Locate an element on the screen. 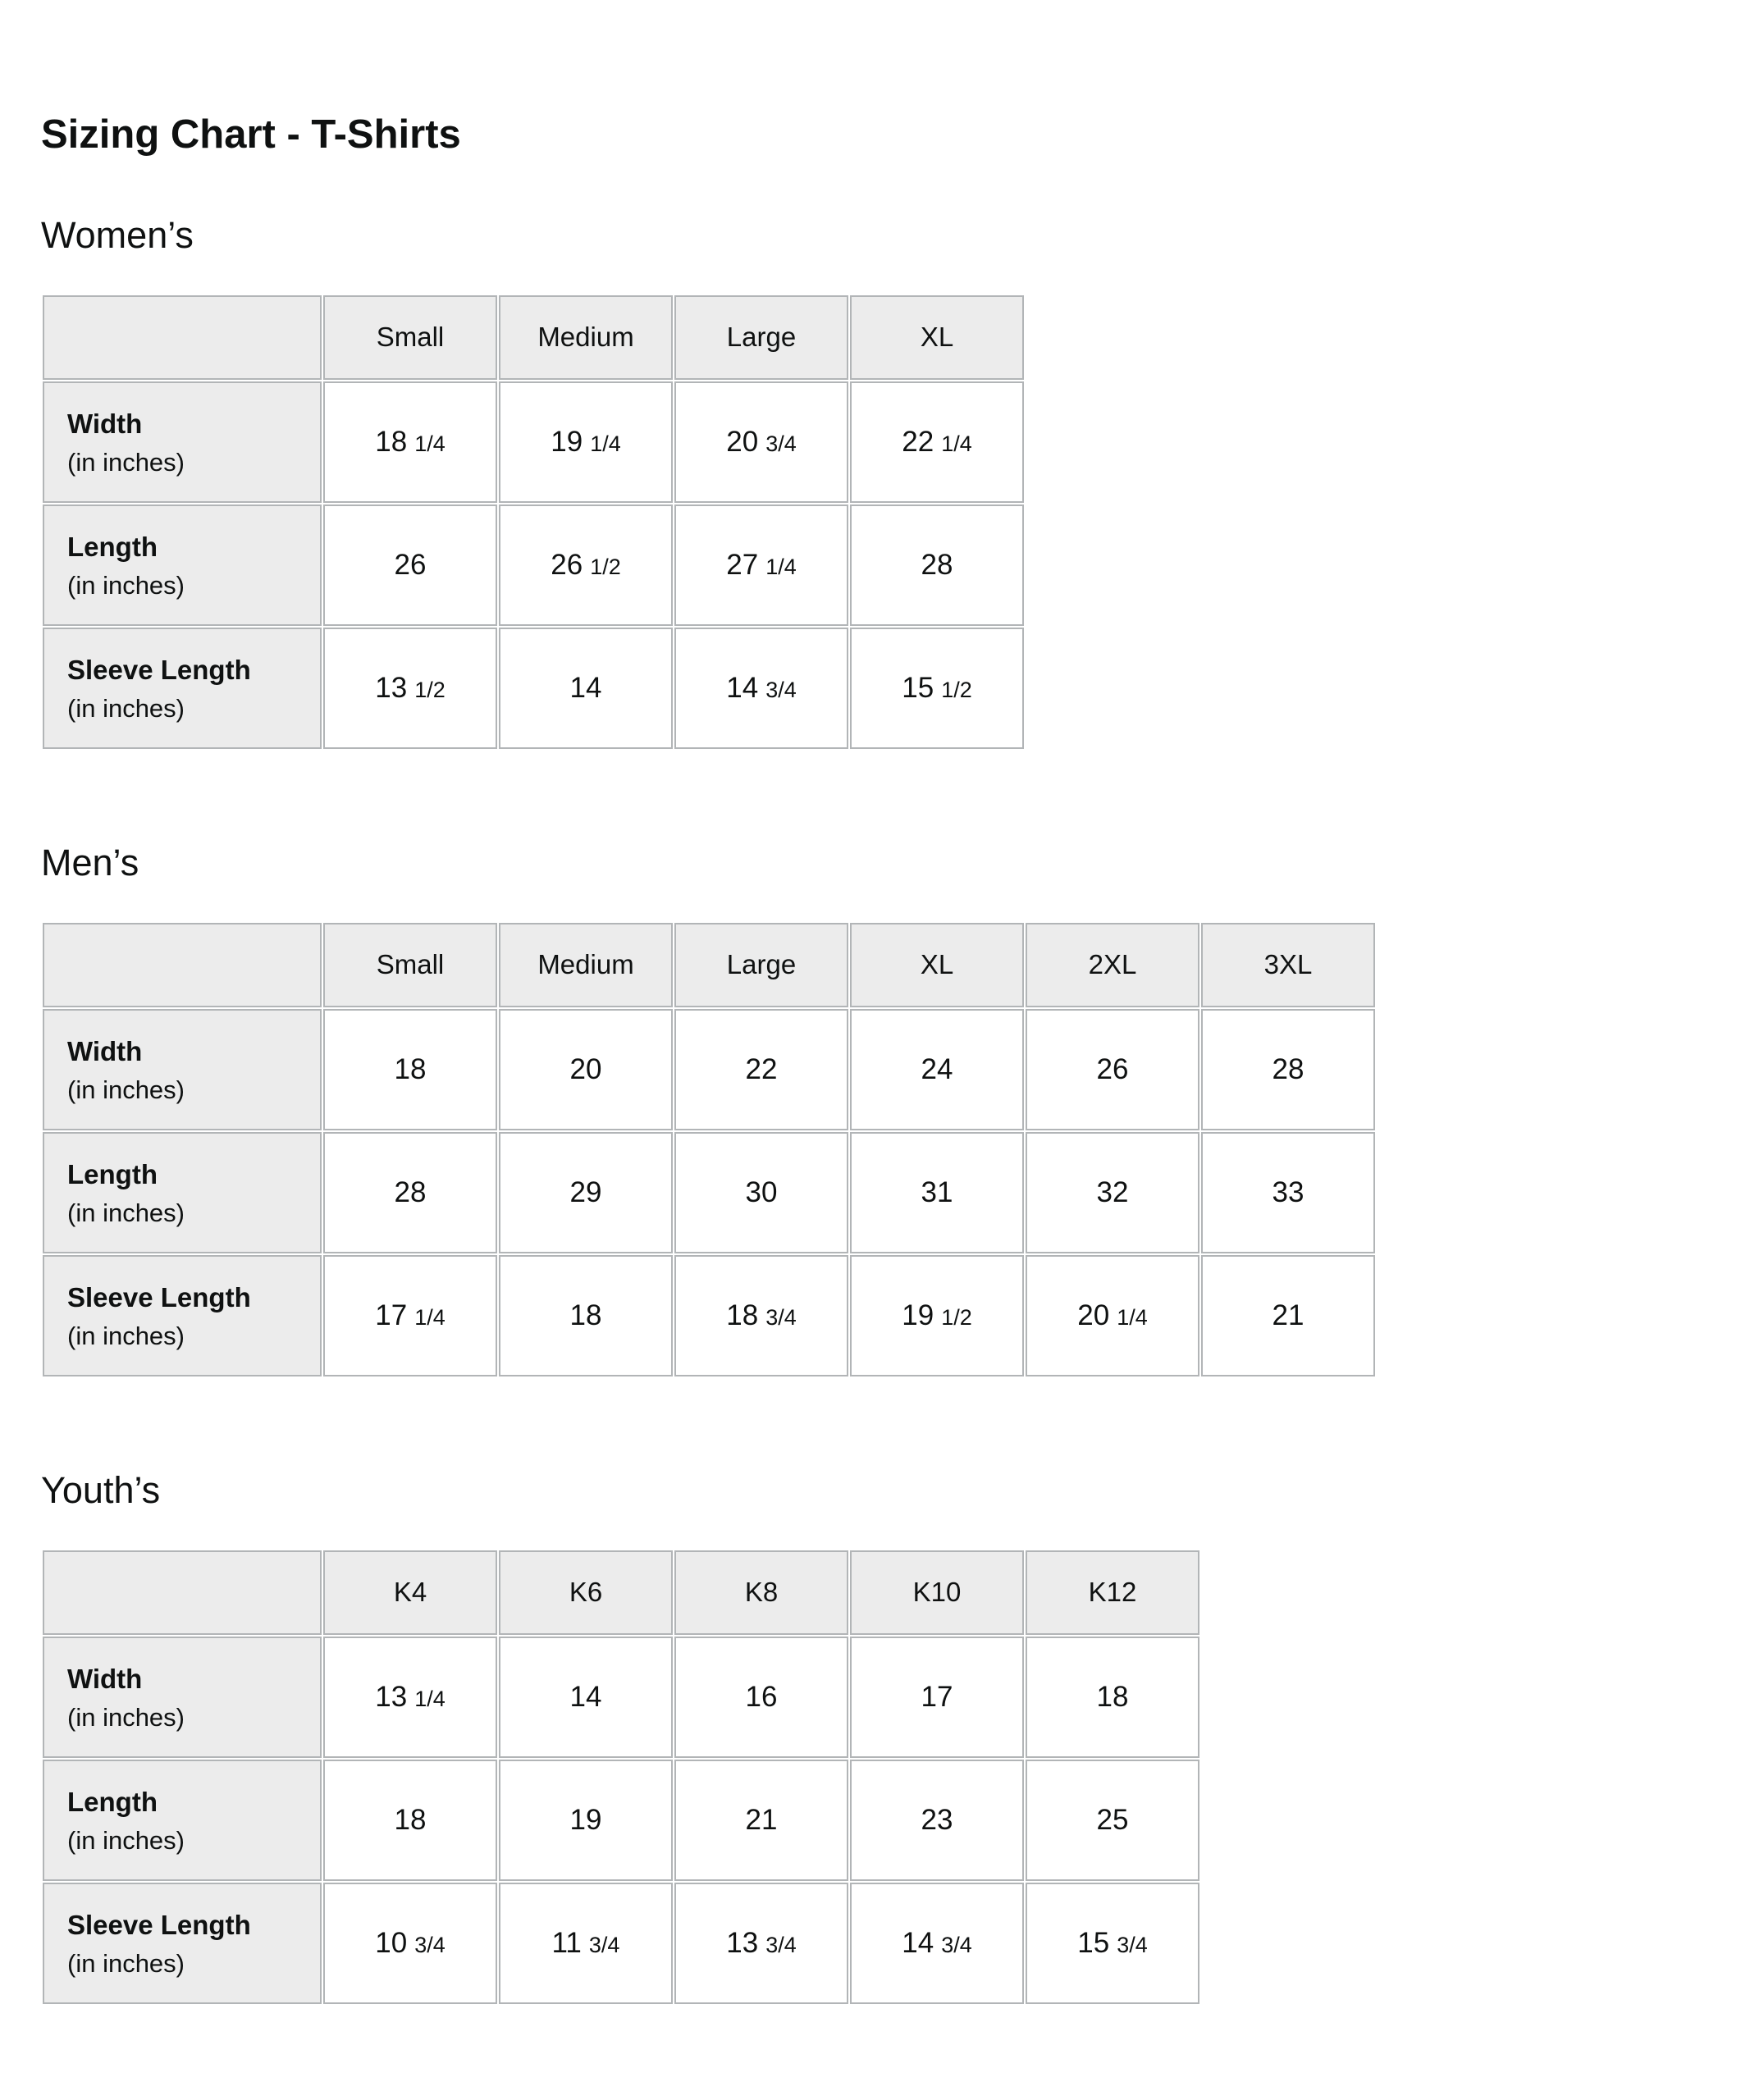 The image size is (1750, 2100). size-value-cell: 22 is located at coordinates (761, 1069).